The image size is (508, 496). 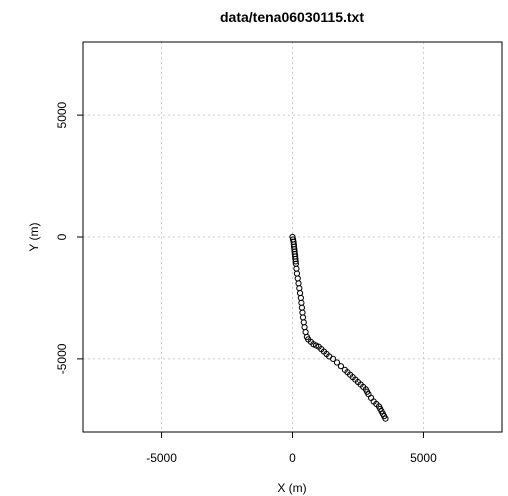 What do you see at coordinates (292, 458) in the screenshot?
I see `x-tick-label: 0` at bounding box center [292, 458].